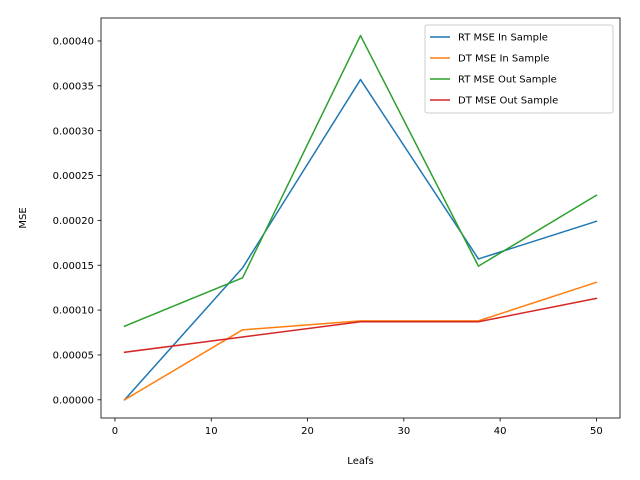 The height and width of the screenshot is (480, 640). What do you see at coordinates (23, 217) in the screenshot?
I see `y-axis-label: MSE` at bounding box center [23, 217].